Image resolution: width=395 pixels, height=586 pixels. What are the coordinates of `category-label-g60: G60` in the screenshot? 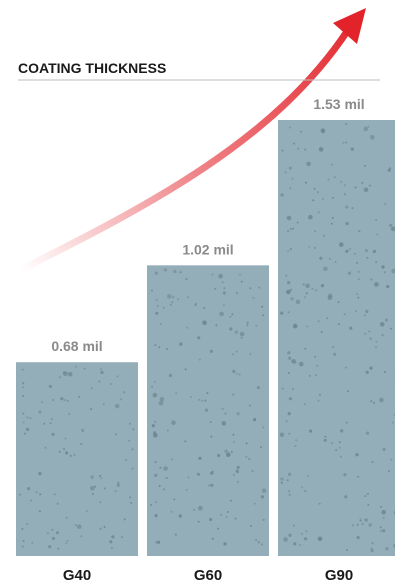 It's located at (208, 575).